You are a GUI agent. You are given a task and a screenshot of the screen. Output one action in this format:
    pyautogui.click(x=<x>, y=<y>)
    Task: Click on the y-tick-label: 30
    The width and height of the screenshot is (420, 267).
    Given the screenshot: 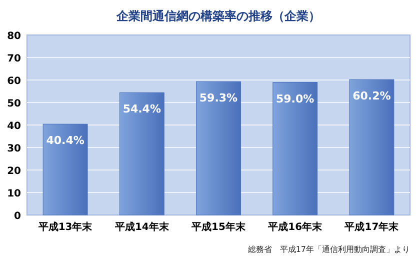 What is the action you would take?
    pyautogui.click(x=14, y=149)
    